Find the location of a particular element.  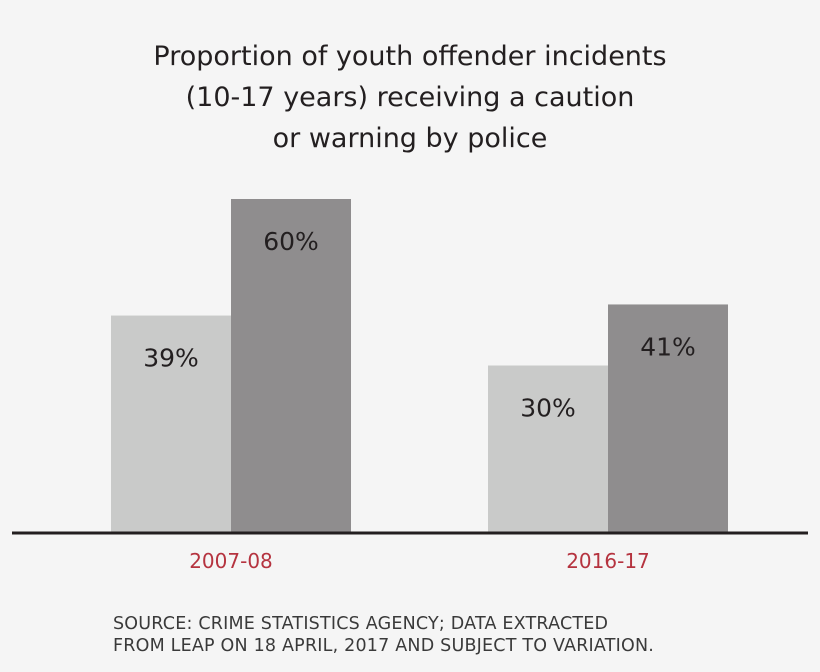

category-label: 2007-08 is located at coordinates (231, 561).